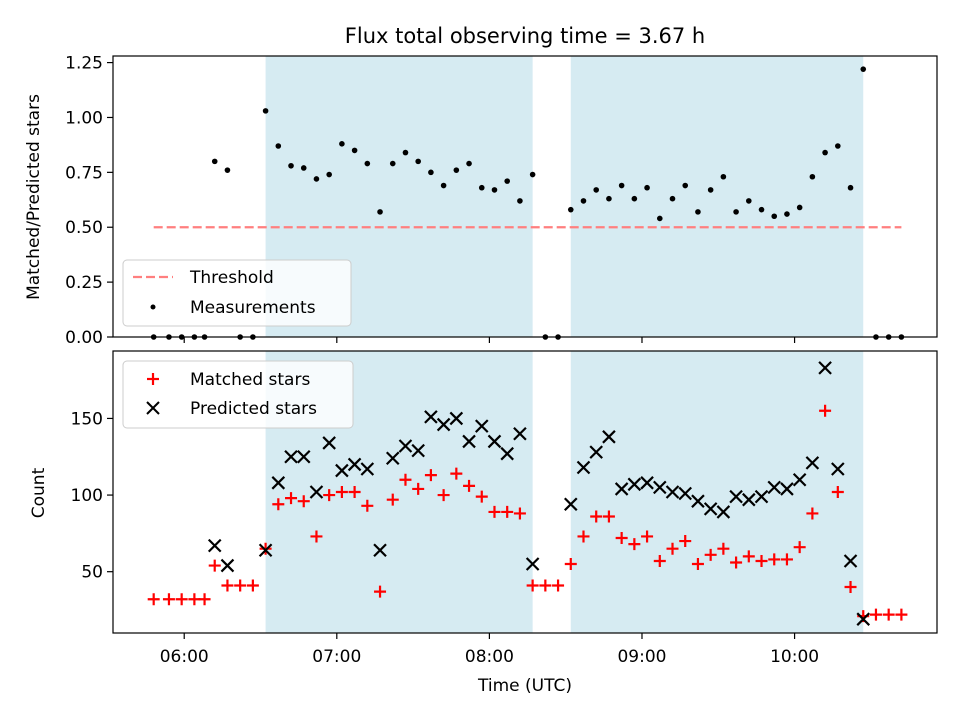 This screenshot has width=960, height=720. Describe the element at coordinates (231, 278) in the screenshot. I see `threshold-legend-label: Threshold` at that location.